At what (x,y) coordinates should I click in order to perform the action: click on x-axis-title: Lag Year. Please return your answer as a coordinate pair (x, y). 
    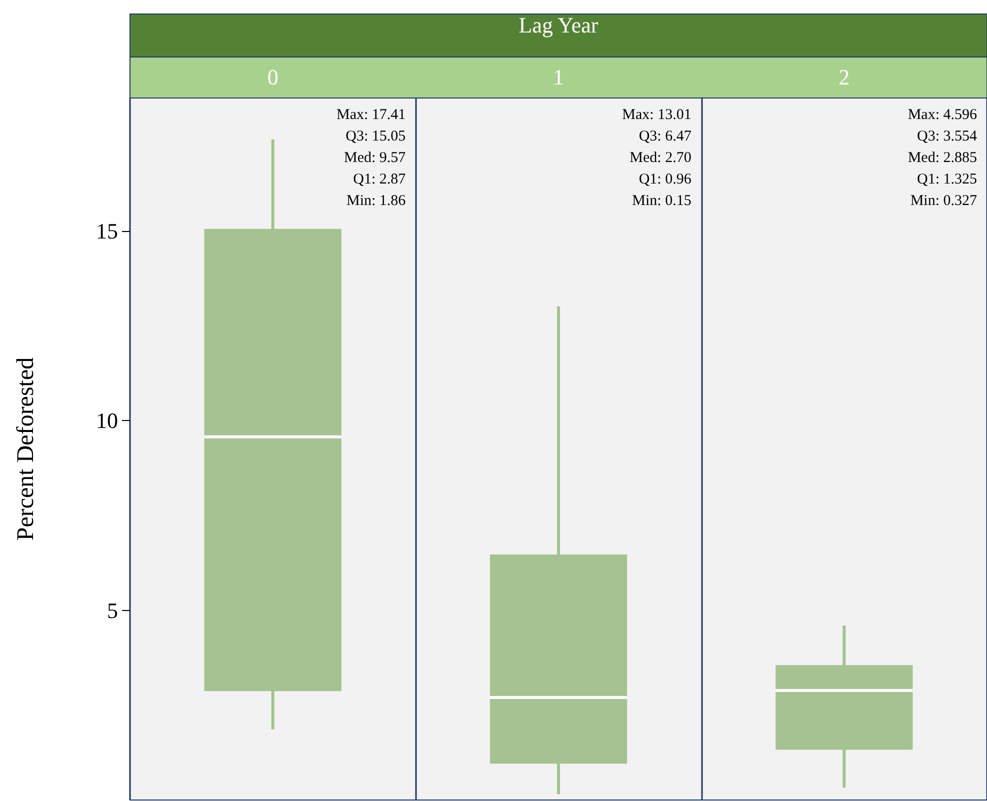
    Looking at the image, I should click on (558, 25).